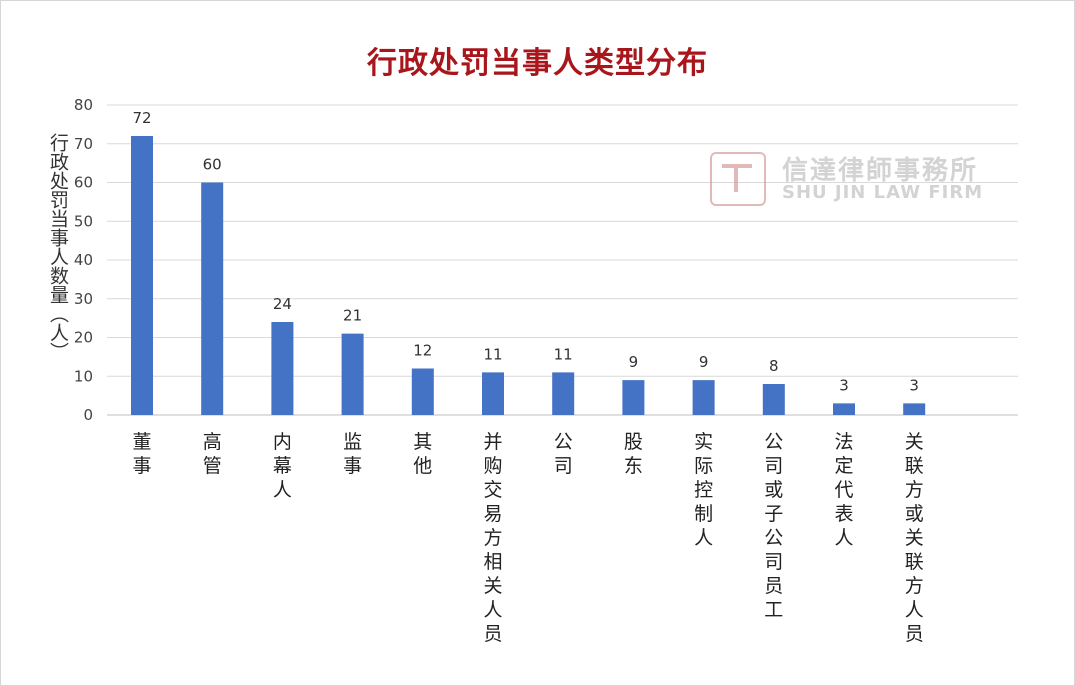 Image resolution: width=1075 pixels, height=686 pixels. What do you see at coordinates (352, 454) in the screenshot?
I see `category-label: 监事` at bounding box center [352, 454].